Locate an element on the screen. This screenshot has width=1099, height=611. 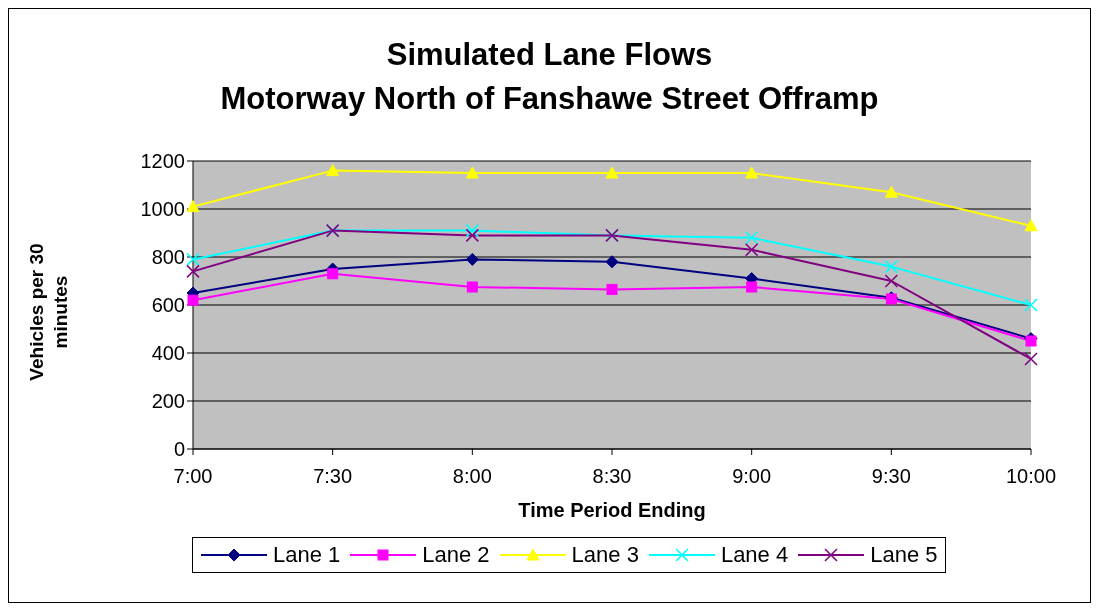
y-axis-title: Vehicles per 30 minutes is located at coordinates (48, 312).